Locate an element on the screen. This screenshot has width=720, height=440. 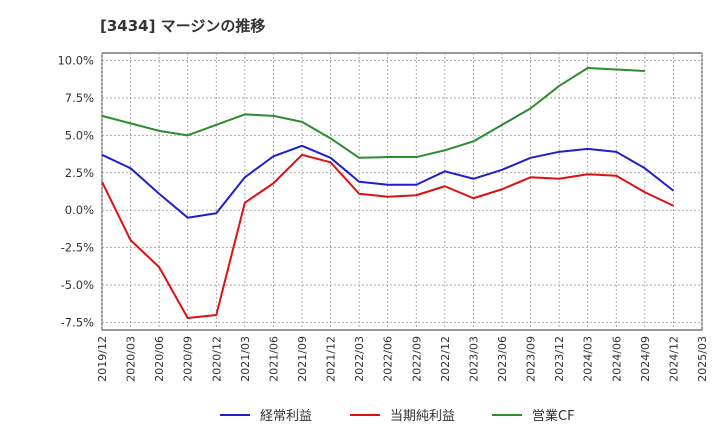
x-tick-label: 2020/09 is located at coordinates (188, 359).